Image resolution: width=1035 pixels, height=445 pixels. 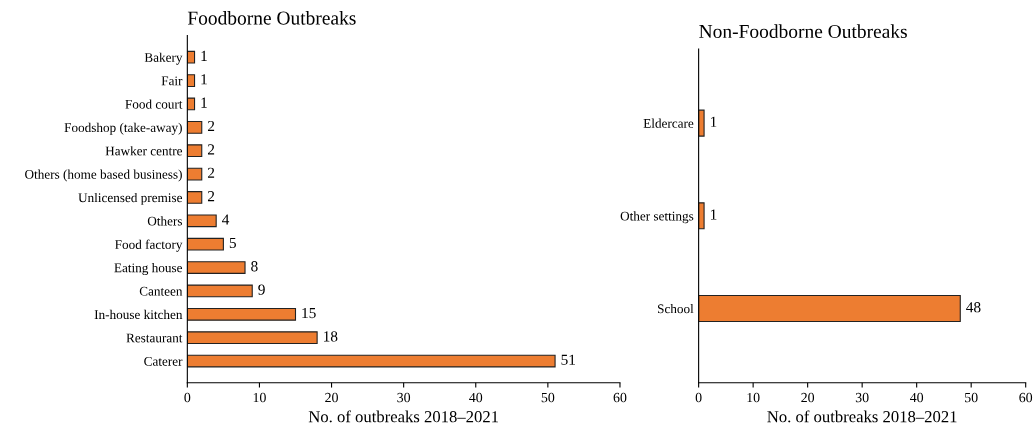 What do you see at coordinates (675, 308) in the screenshot?
I see `y-tick-label: School` at bounding box center [675, 308].